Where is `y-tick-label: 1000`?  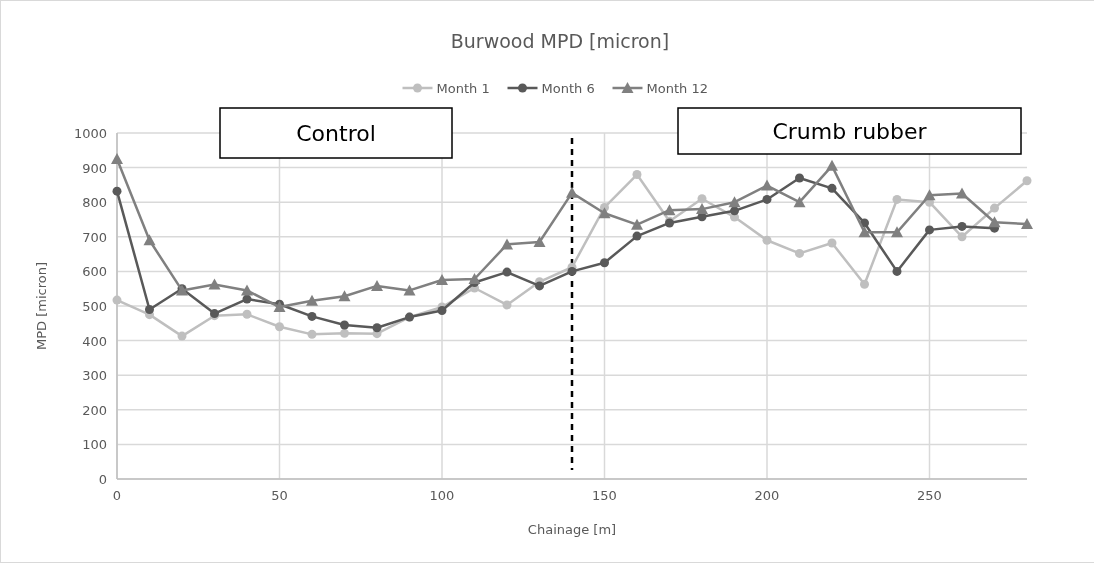 y-tick-label: 1000 is located at coordinates (90, 133).